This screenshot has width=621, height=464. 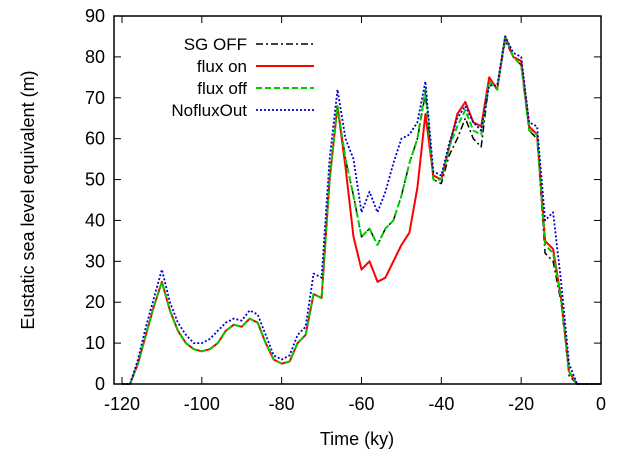 I want to click on legend-label: flux on, so click(x=222, y=66).